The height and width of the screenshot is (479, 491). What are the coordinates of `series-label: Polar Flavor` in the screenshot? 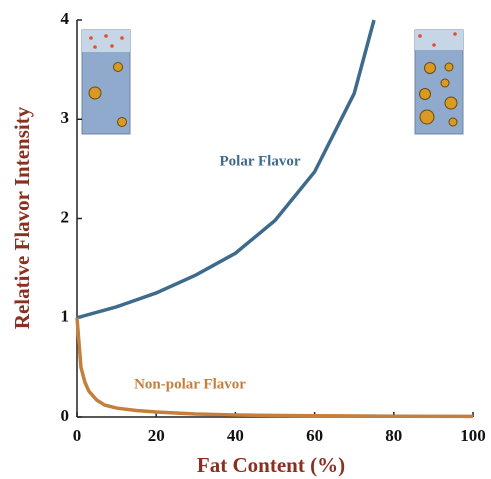 It's located at (260, 161).